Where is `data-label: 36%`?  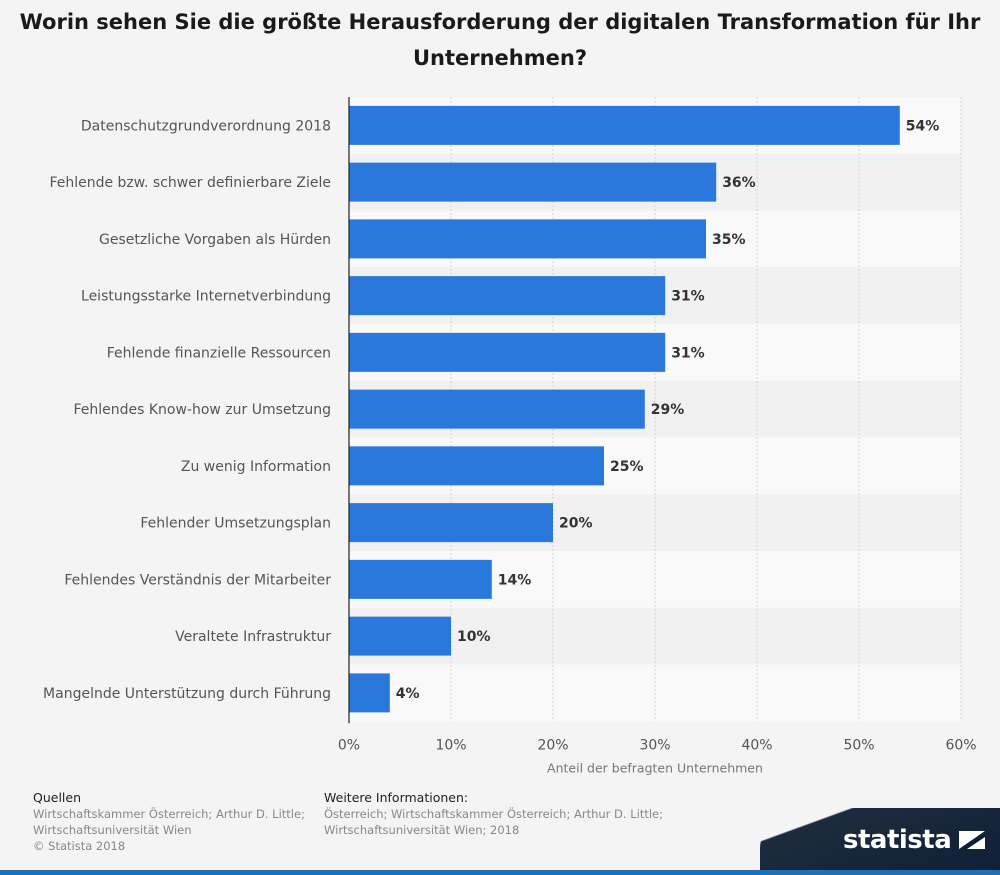
data-label: 36% is located at coordinates (739, 183).